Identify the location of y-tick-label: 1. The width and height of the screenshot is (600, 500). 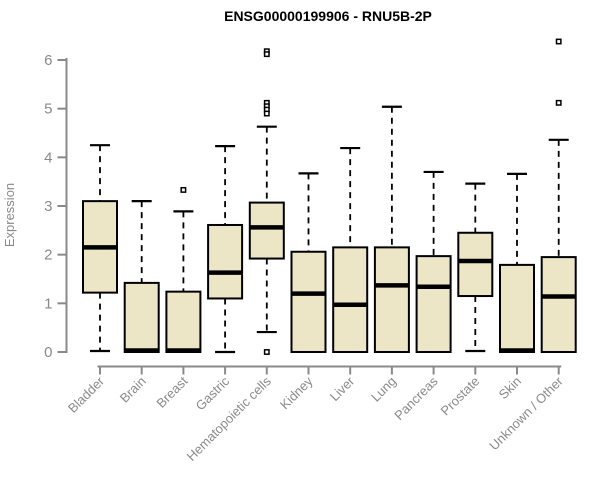
(48, 303).